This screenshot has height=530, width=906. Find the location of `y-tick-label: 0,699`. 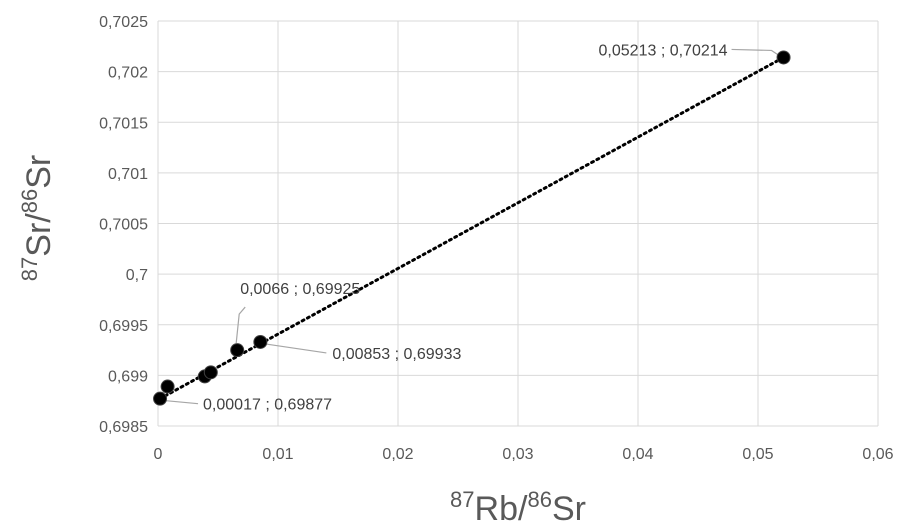

y-tick-label: 0,699 is located at coordinates (128, 376).